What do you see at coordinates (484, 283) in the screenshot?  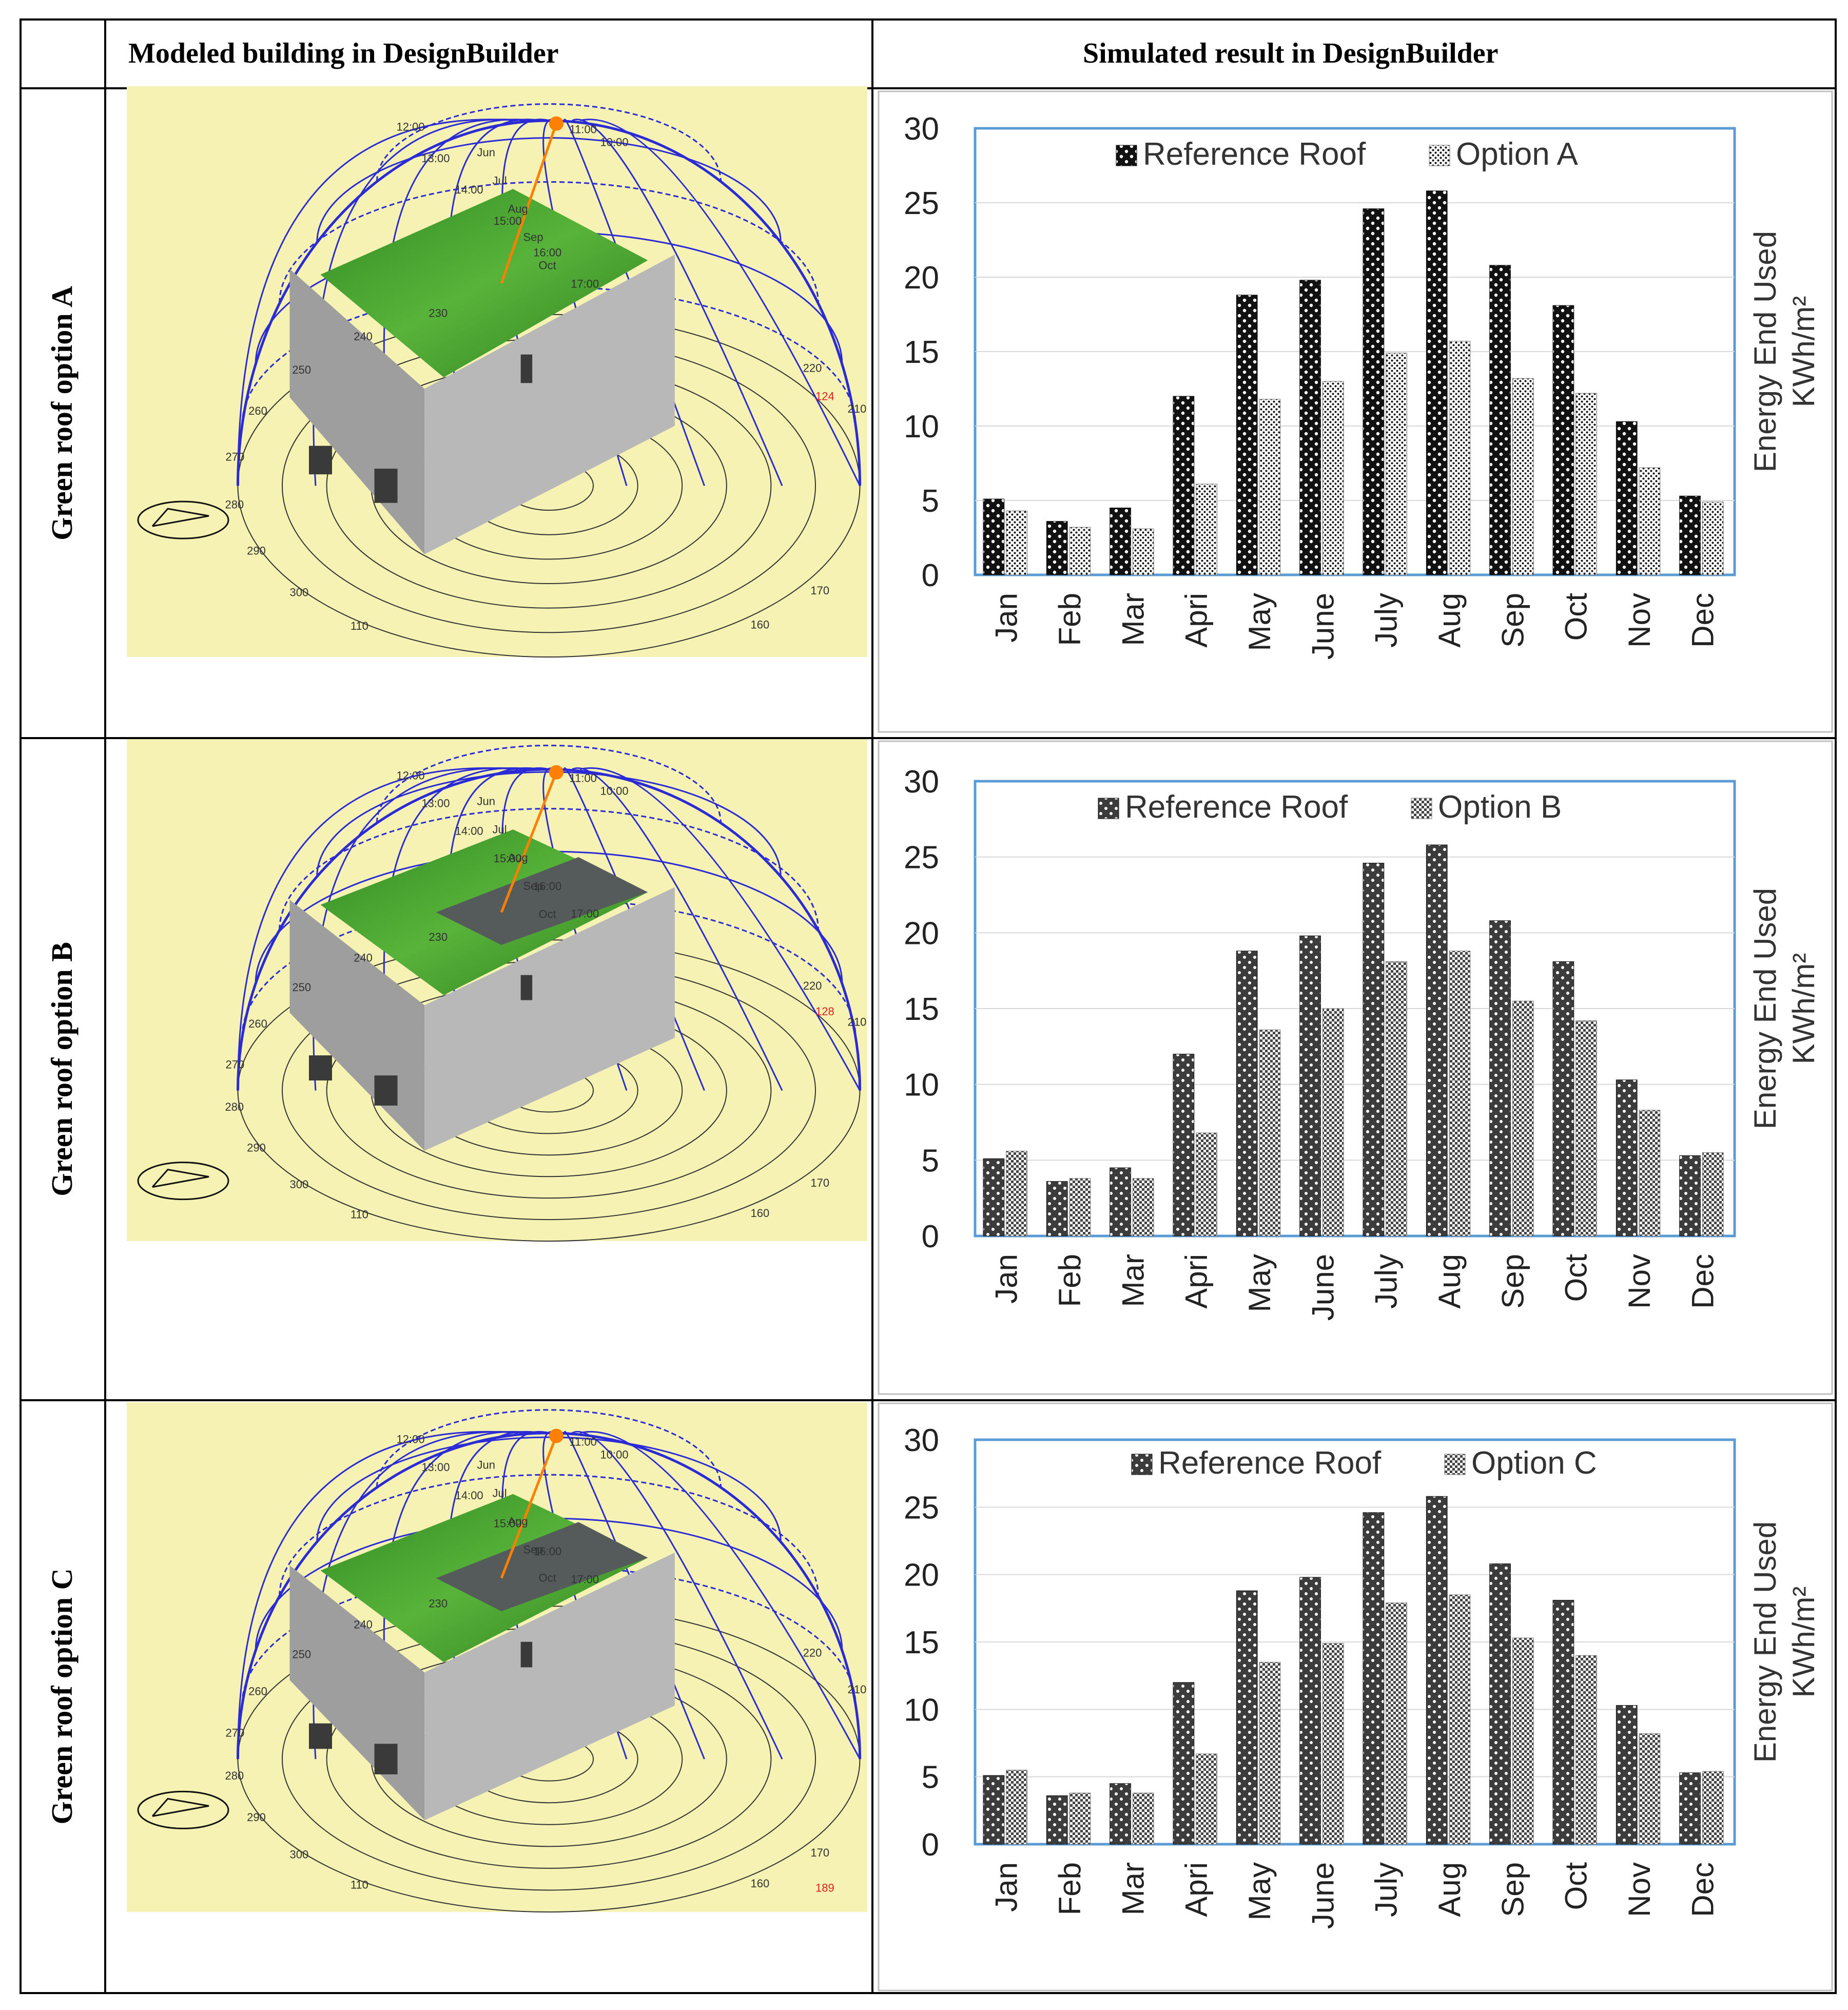 I see `green-roof` at bounding box center [484, 283].